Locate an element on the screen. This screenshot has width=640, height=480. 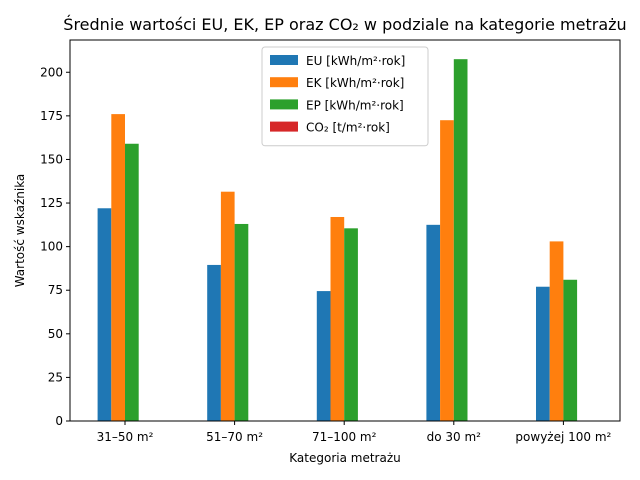
legend-box is located at coordinates (345, 96).